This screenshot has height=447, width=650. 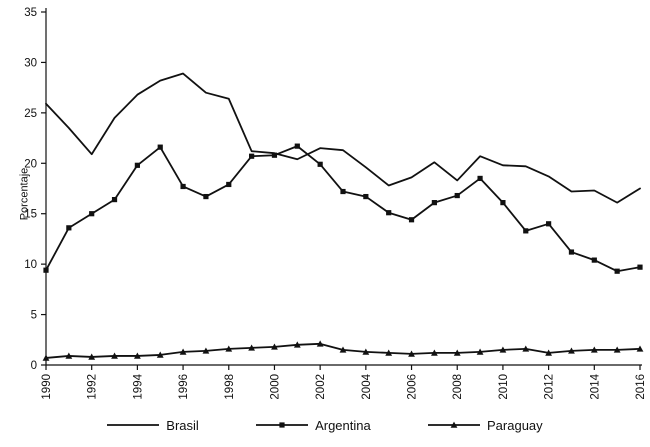 What do you see at coordinates (282, 425) in the screenshot?
I see `legend-square-sample-icon` at bounding box center [282, 425].